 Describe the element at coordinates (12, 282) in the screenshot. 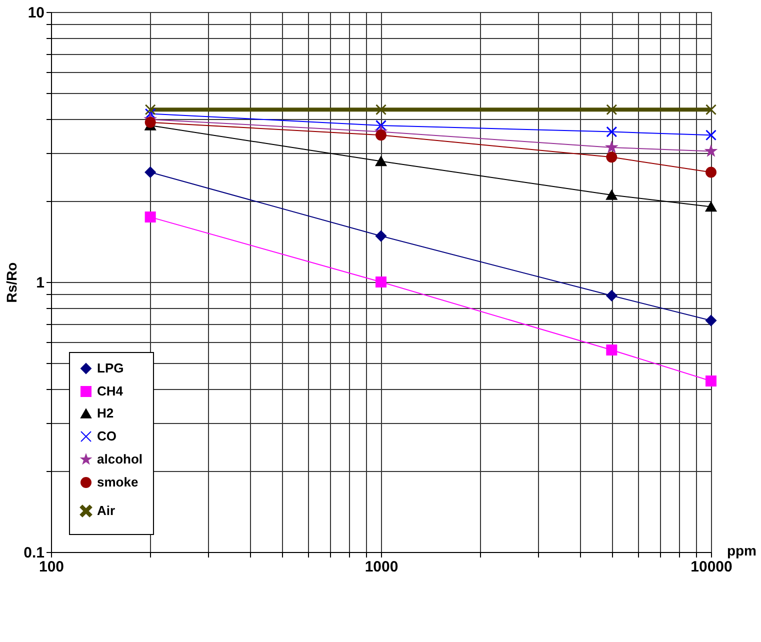

I see `y-axis-title: Rs/Ro` at that location.